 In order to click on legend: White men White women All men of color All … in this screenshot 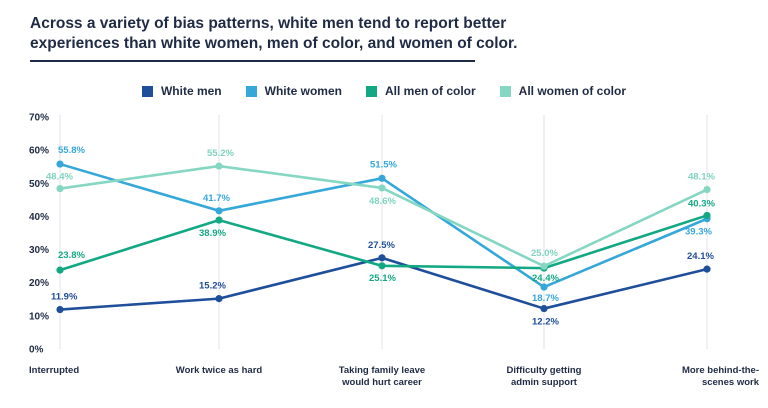, I will do `click(384, 91)`.